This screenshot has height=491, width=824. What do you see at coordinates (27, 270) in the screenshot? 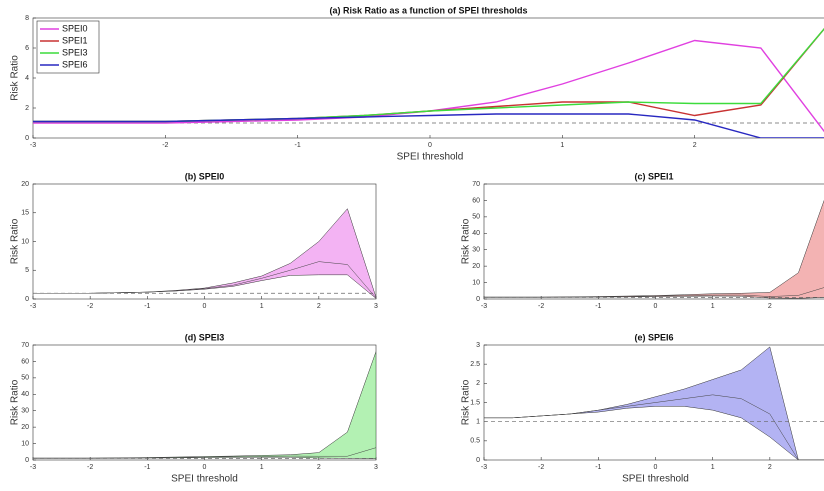
I see `y-tick-label: 5` at bounding box center [27, 270].